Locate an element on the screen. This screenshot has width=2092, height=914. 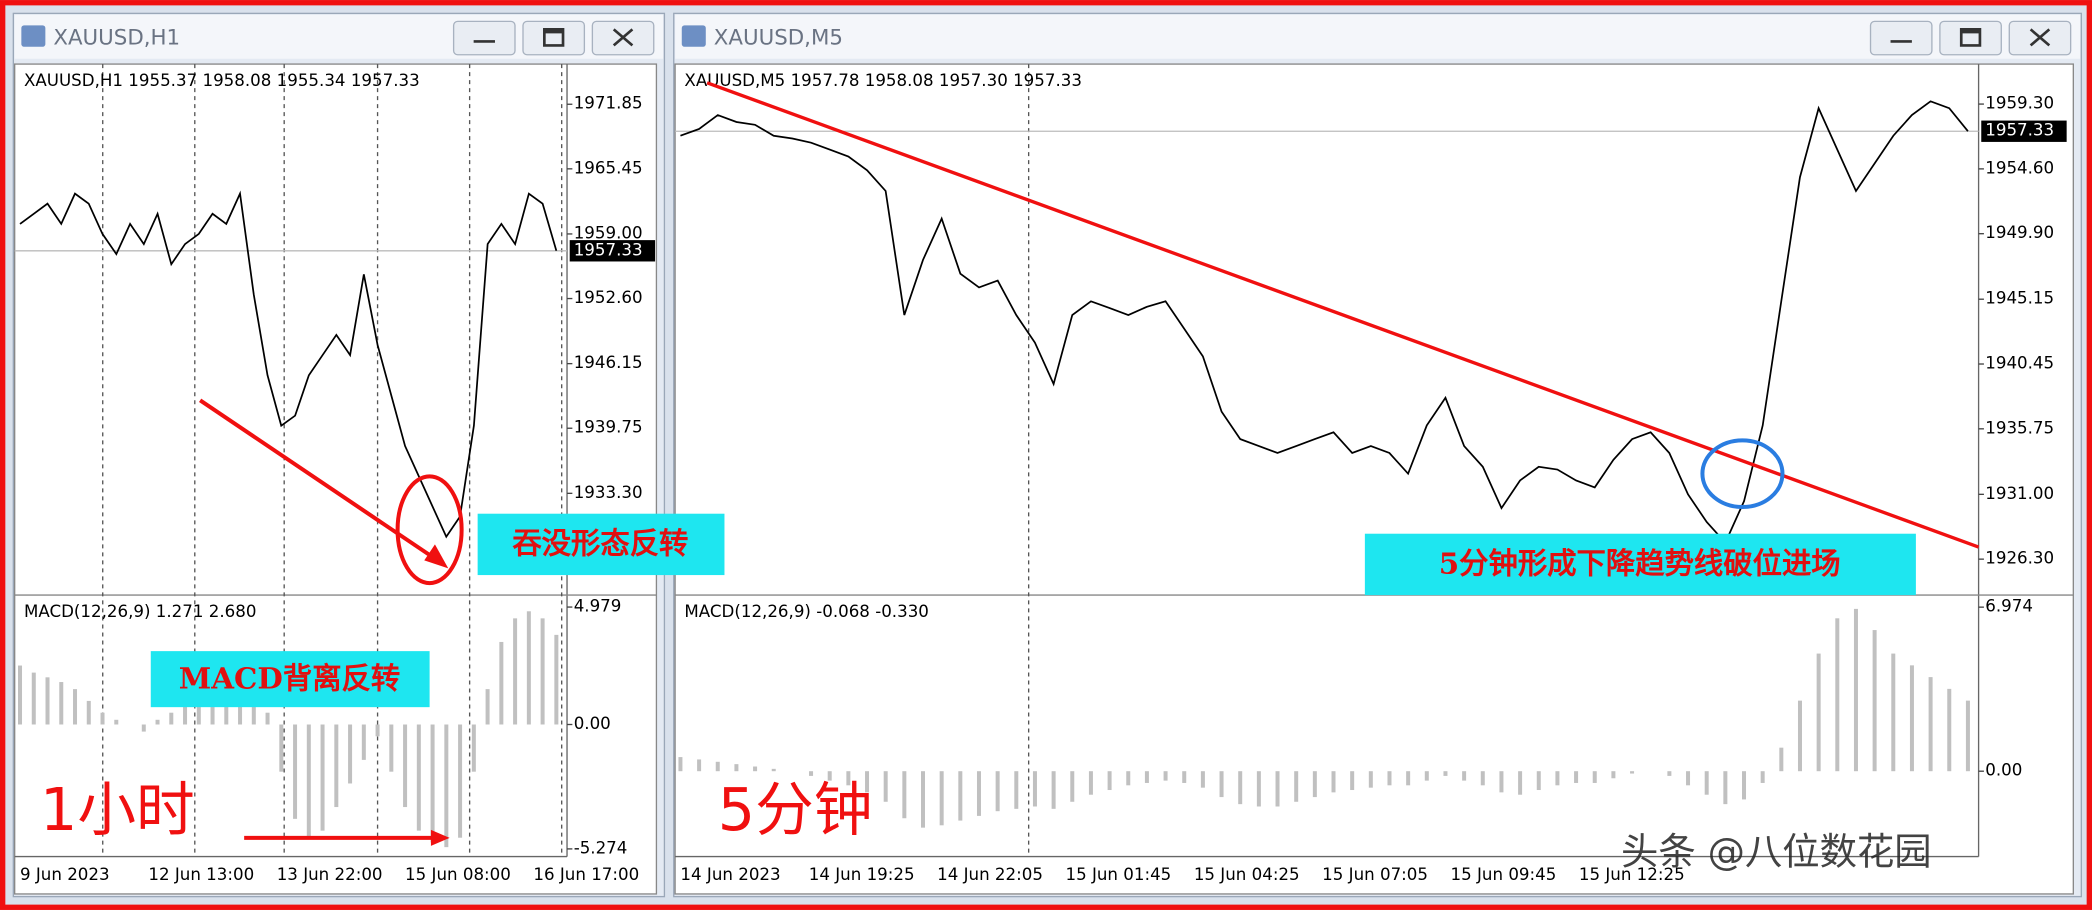
y-tick-label: -5.274 is located at coordinates (601, 847).